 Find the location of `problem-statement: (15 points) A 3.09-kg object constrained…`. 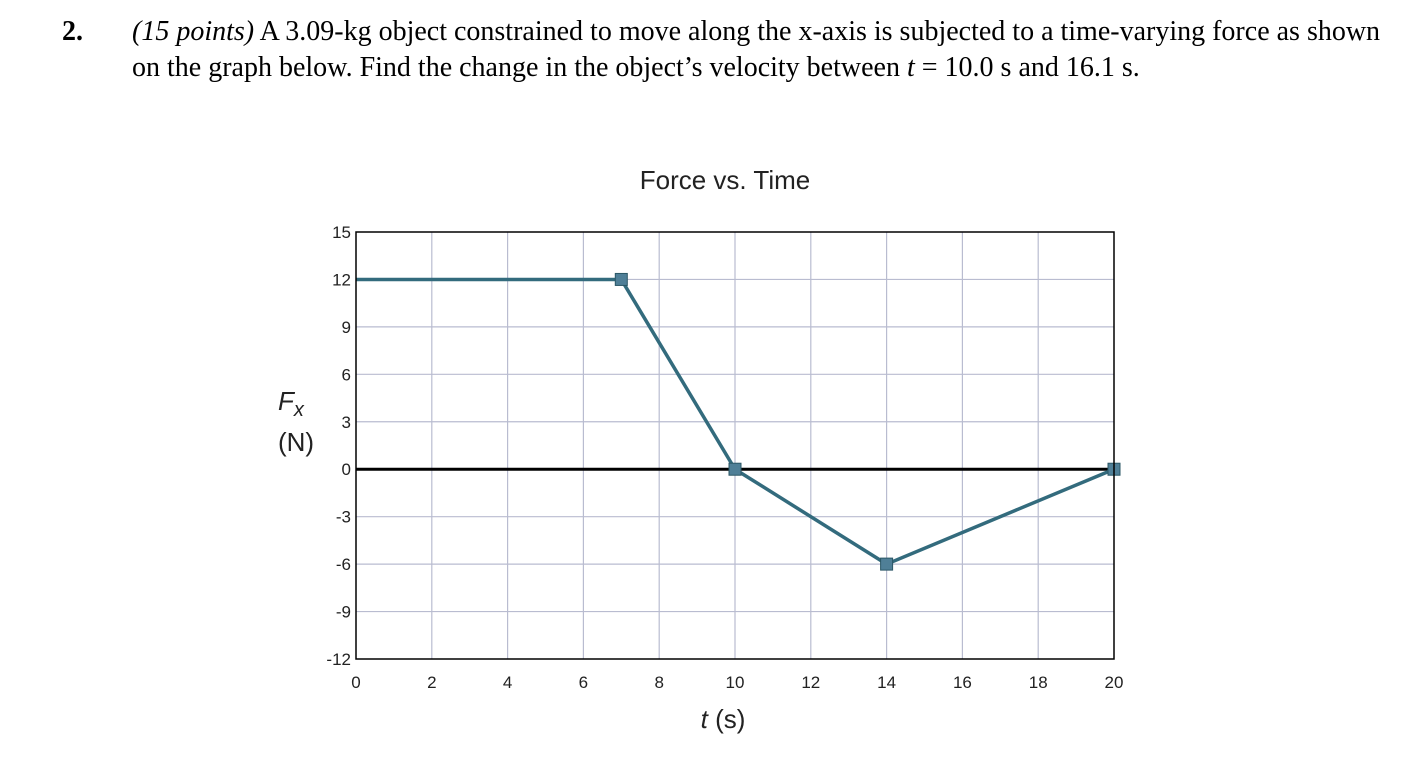

problem-statement: (15 points) A 3.09-kg object constrained… is located at coordinates (767, 50).